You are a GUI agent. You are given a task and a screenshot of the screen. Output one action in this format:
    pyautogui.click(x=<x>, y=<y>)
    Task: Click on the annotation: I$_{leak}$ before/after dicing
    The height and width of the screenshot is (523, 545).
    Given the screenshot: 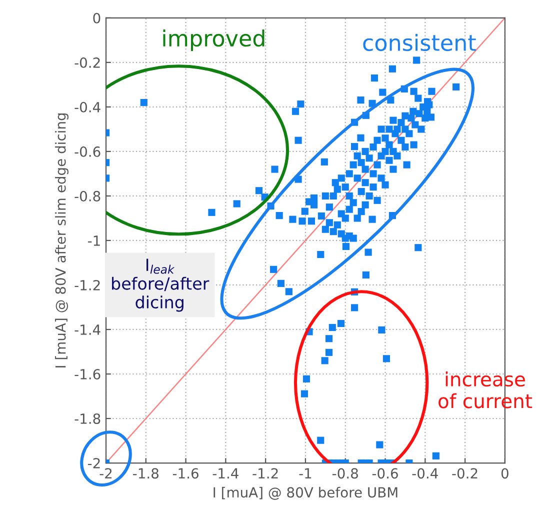 What is the action you would take?
    pyautogui.click(x=161, y=285)
    